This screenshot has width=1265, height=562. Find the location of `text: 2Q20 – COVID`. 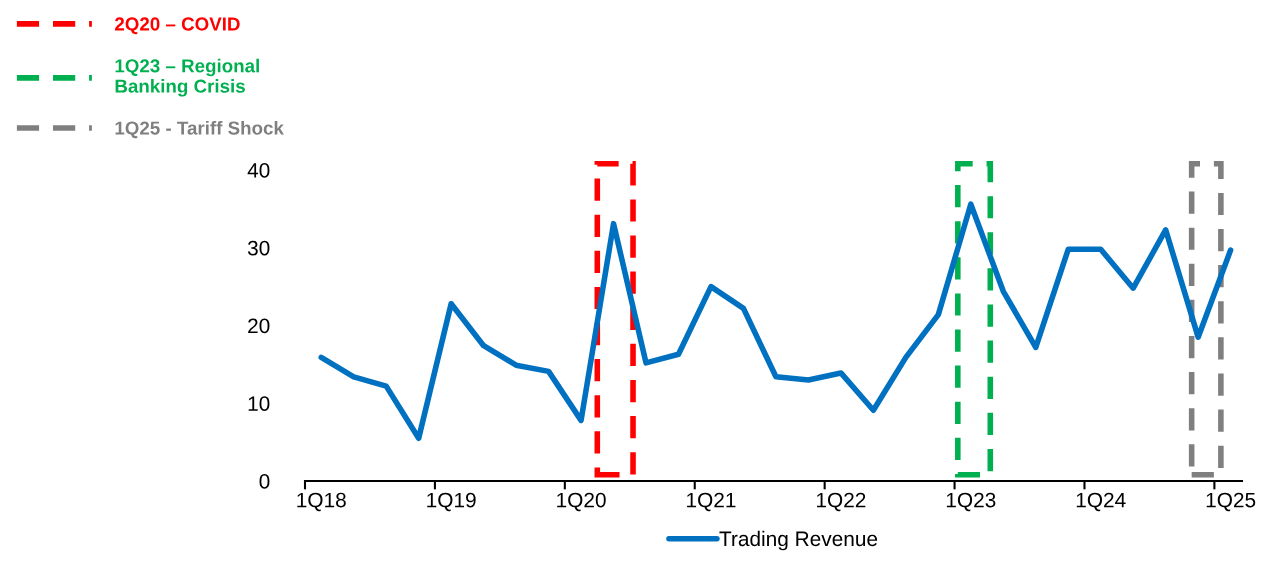

text: 2Q20 – COVID is located at coordinates (177, 26).